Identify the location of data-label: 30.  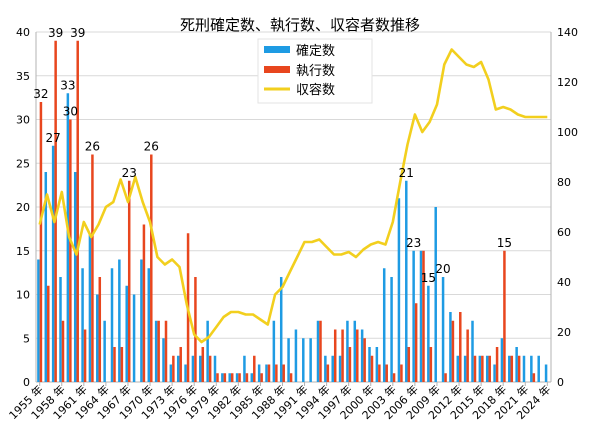
(70, 112).